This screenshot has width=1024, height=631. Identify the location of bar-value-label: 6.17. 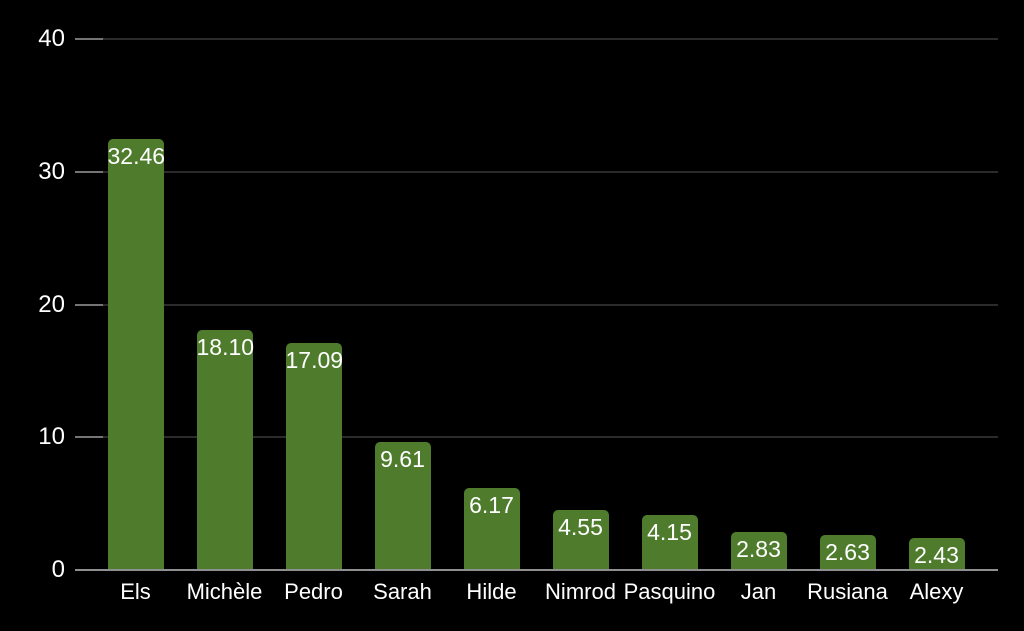
(491, 505).